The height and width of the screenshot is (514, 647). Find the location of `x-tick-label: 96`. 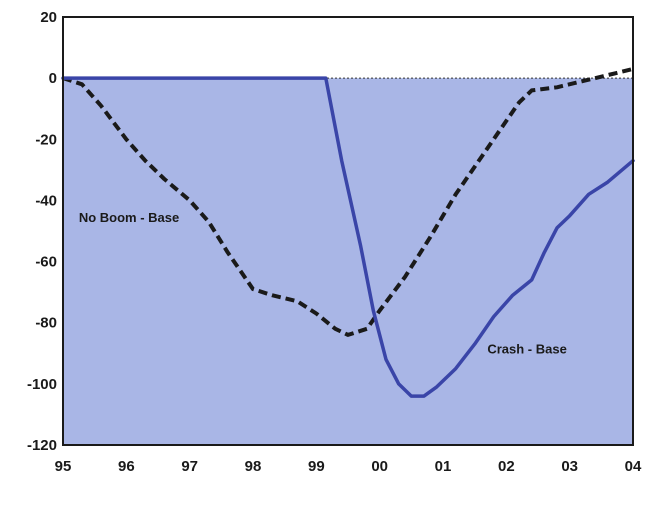

x-tick-label: 96 is located at coordinates (126, 466).